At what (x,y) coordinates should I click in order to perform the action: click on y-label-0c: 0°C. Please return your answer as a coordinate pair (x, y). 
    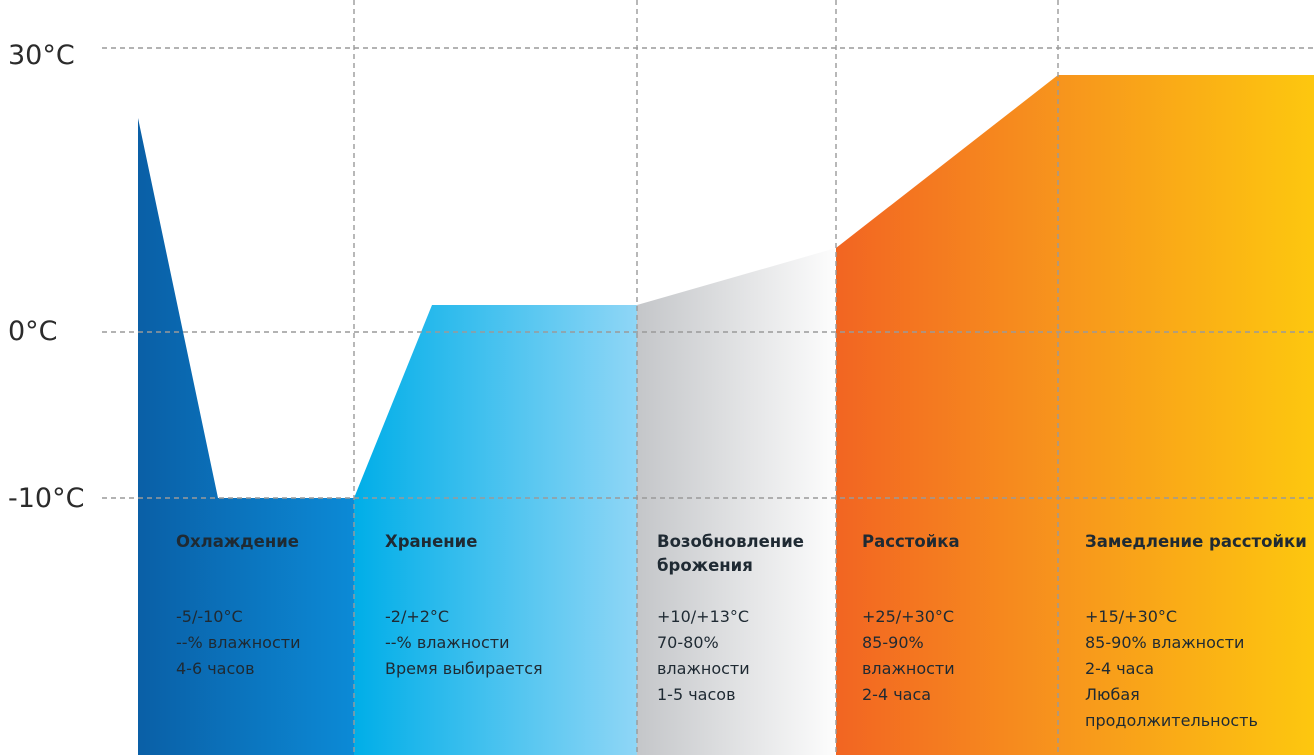
    Looking at the image, I should click on (33, 331).